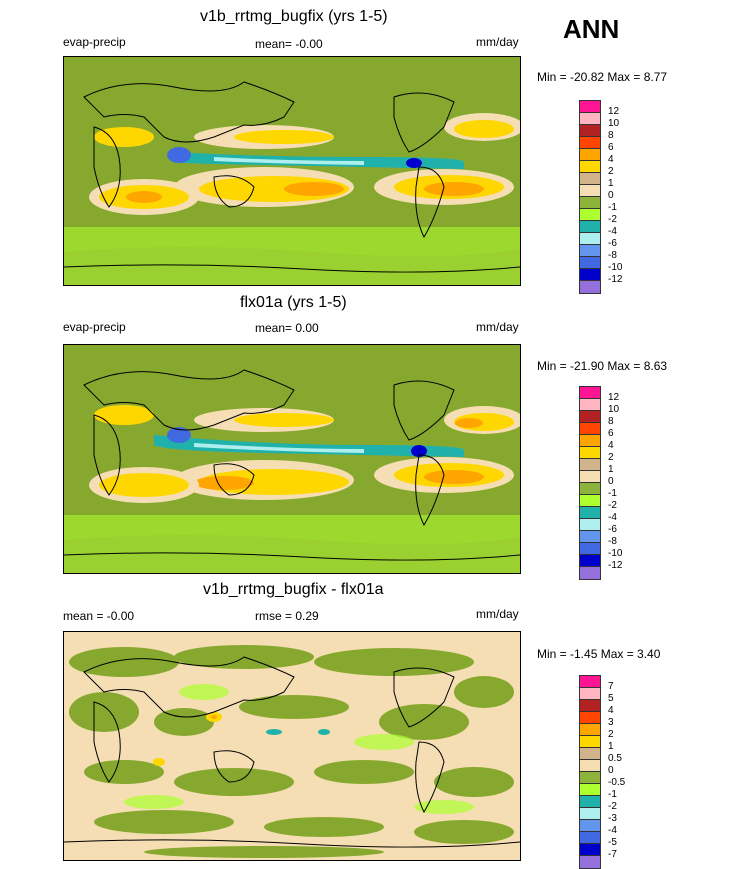 Image resolution: width=732 pixels, height=869 pixels. What do you see at coordinates (289, 44) in the screenshot?
I see `panel-1-mean-label: mean= -0.00` at bounding box center [289, 44].